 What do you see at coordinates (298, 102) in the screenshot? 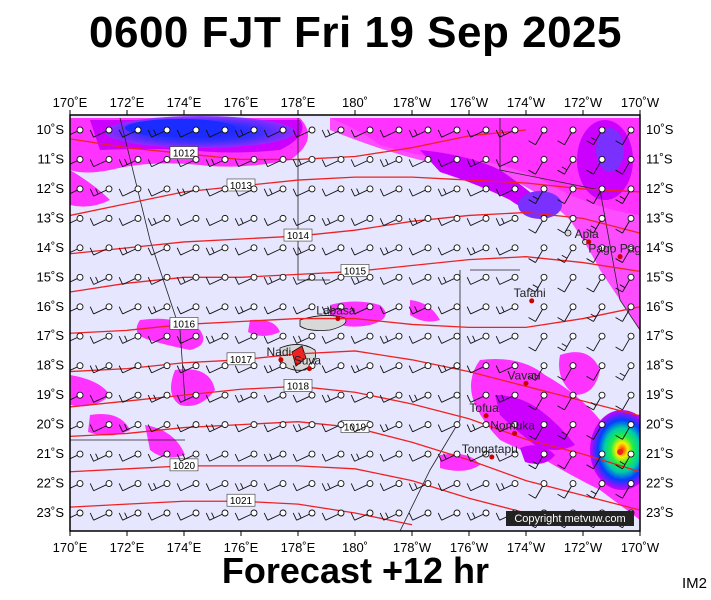
I see `lon-label-top: 178˚E` at bounding box center [298, 102].